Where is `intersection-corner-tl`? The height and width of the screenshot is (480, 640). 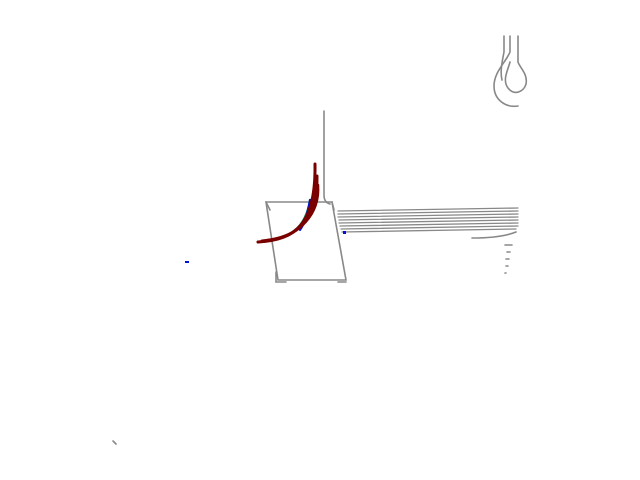
intersection-corner-tl is located at coordinates (268, 206).